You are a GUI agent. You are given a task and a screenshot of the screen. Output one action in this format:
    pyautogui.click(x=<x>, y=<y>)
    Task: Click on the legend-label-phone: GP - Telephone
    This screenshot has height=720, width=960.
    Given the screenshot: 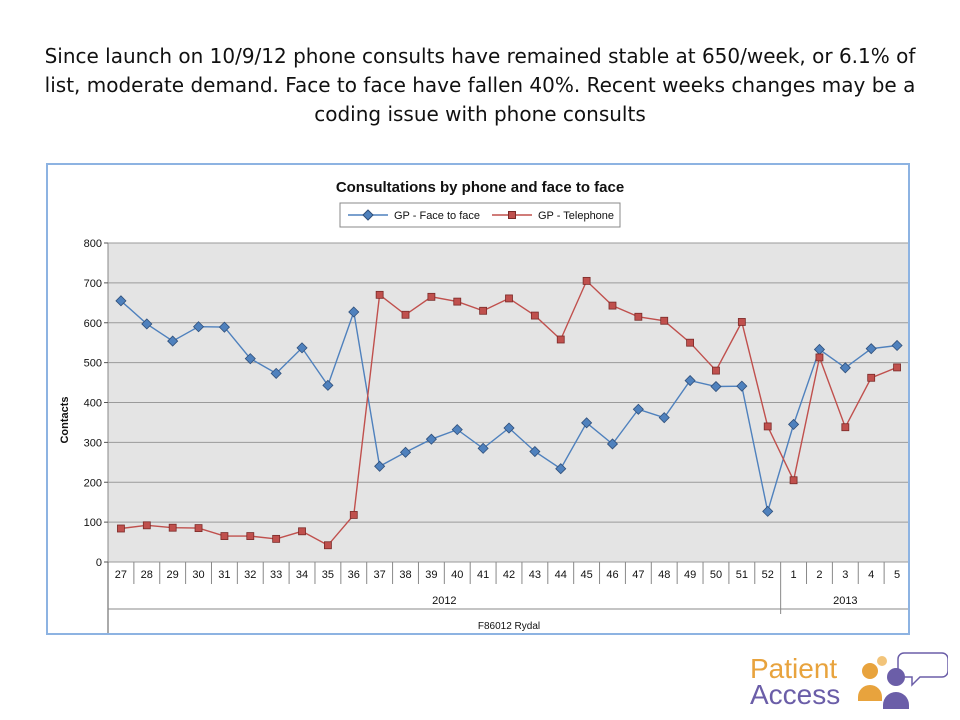 What is the action you would take?
    pyautogui.click(x=576, y=216)
    